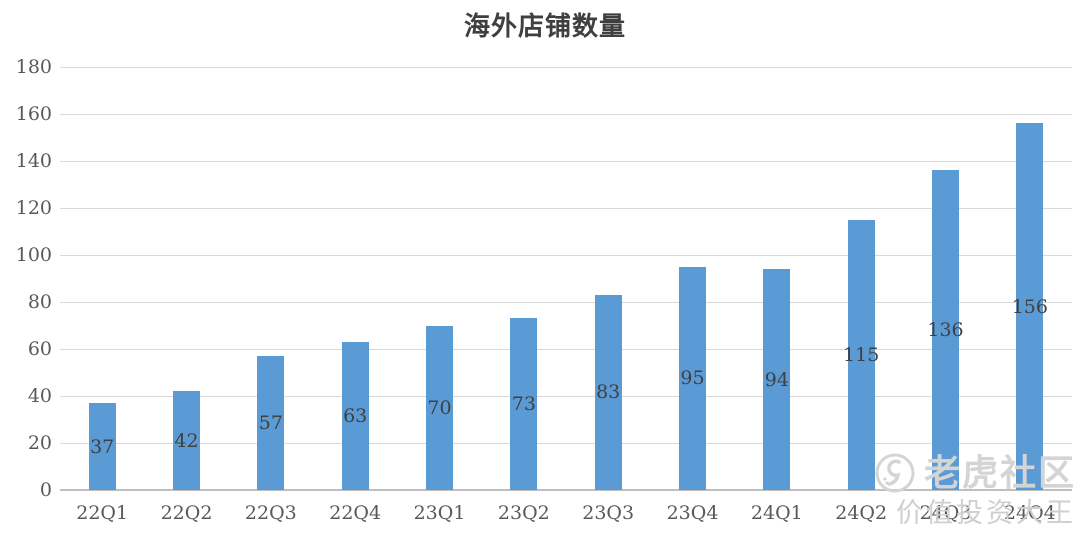 The width and height of the screenshot is (1090, 538). What do you see at coordinates (692, 513) in the screenshot?
I see `x-tick-label-23Q4: 23Q4` at bounding box center [692, 513].